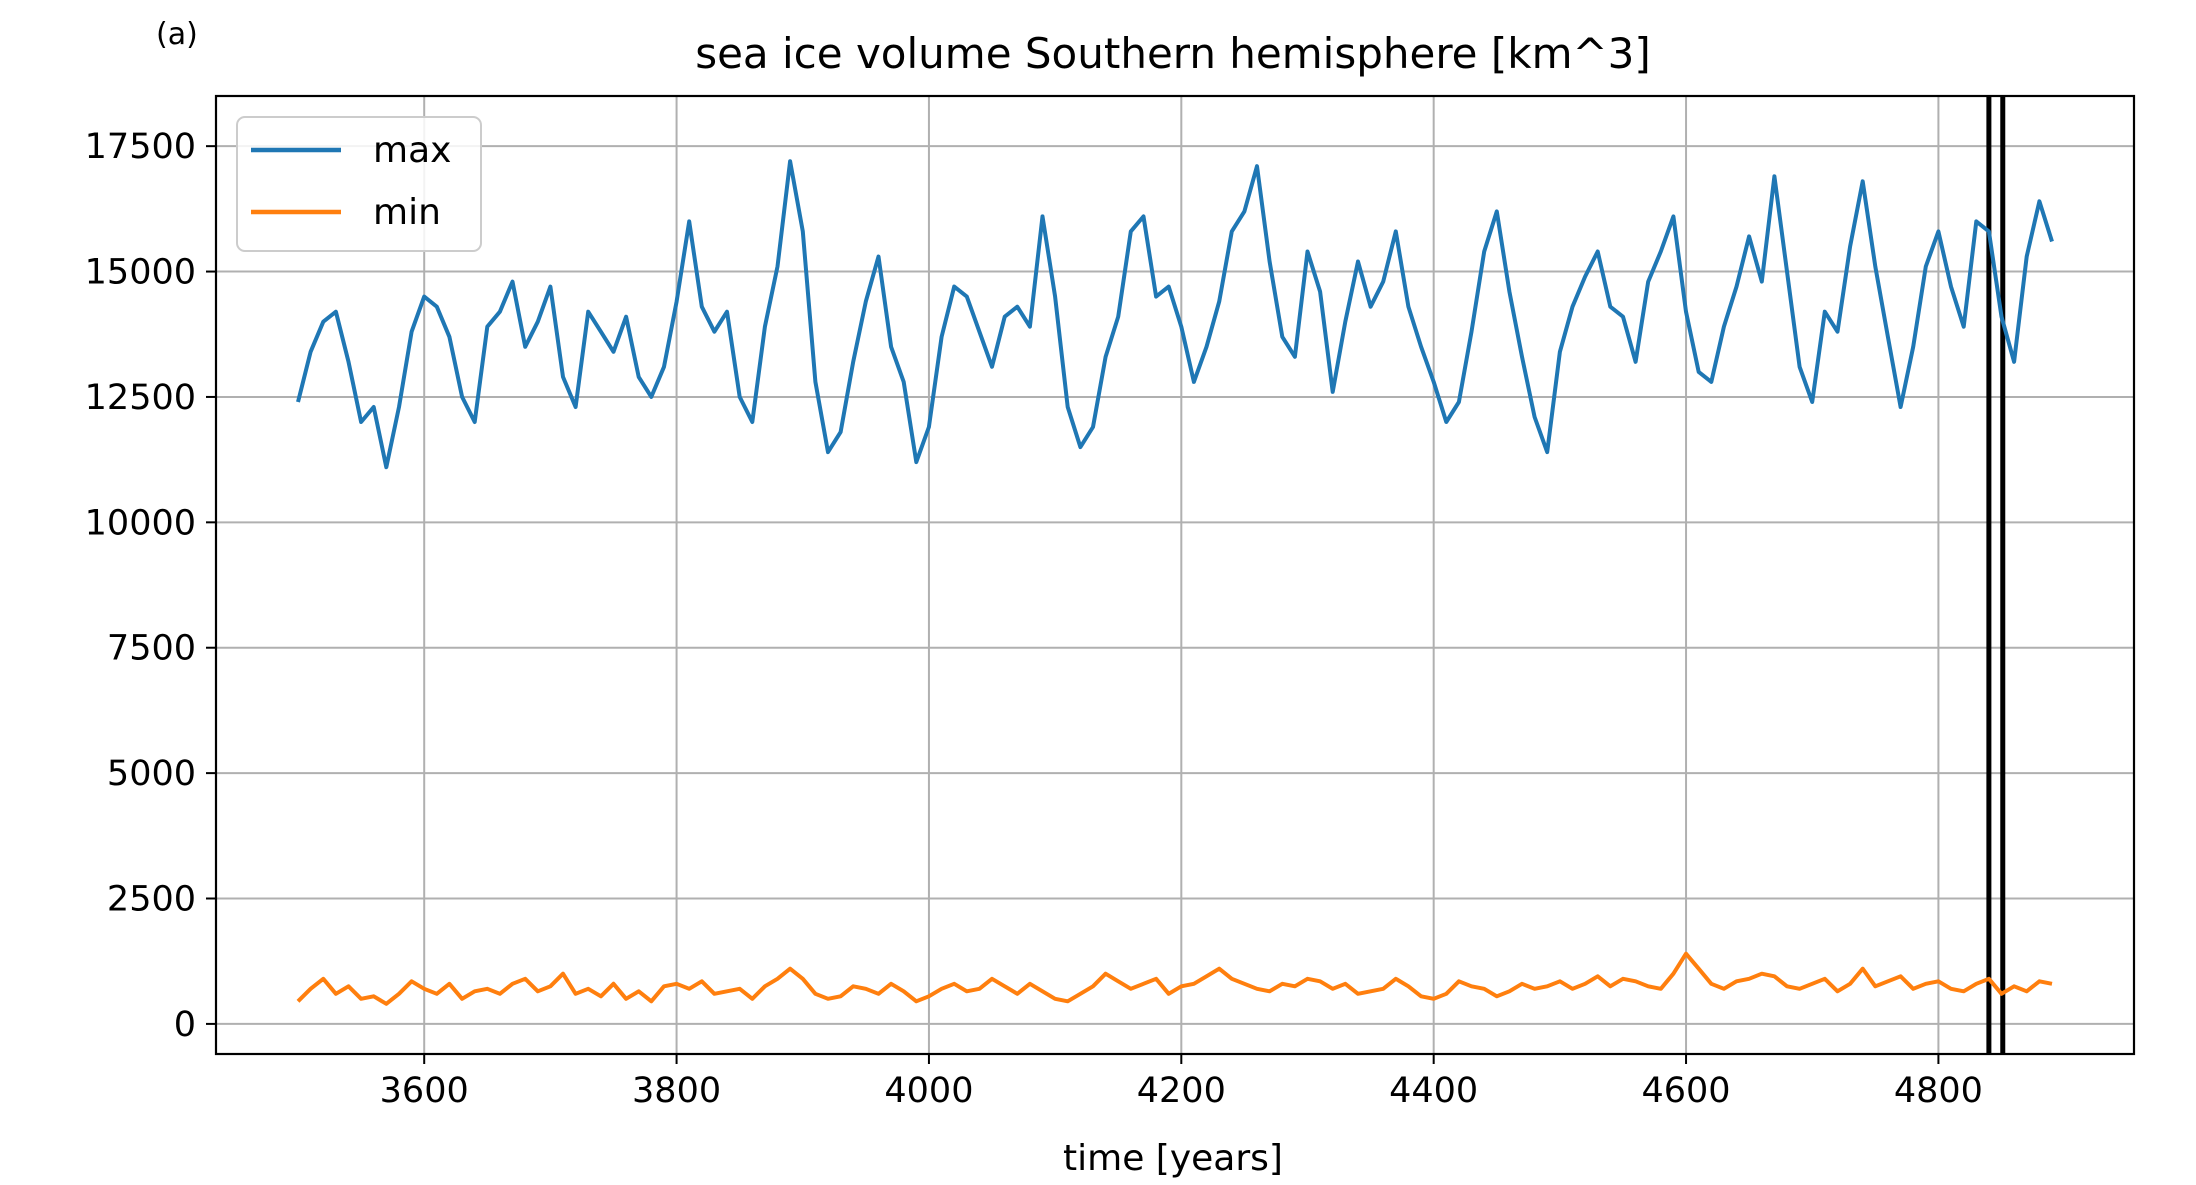 Image resolution: width=2196 pixels, height=1185 pixels. Describe the element at coordinates (1433, 1091) in the screenshot. I see `x-tick-label: 4400` at that location.